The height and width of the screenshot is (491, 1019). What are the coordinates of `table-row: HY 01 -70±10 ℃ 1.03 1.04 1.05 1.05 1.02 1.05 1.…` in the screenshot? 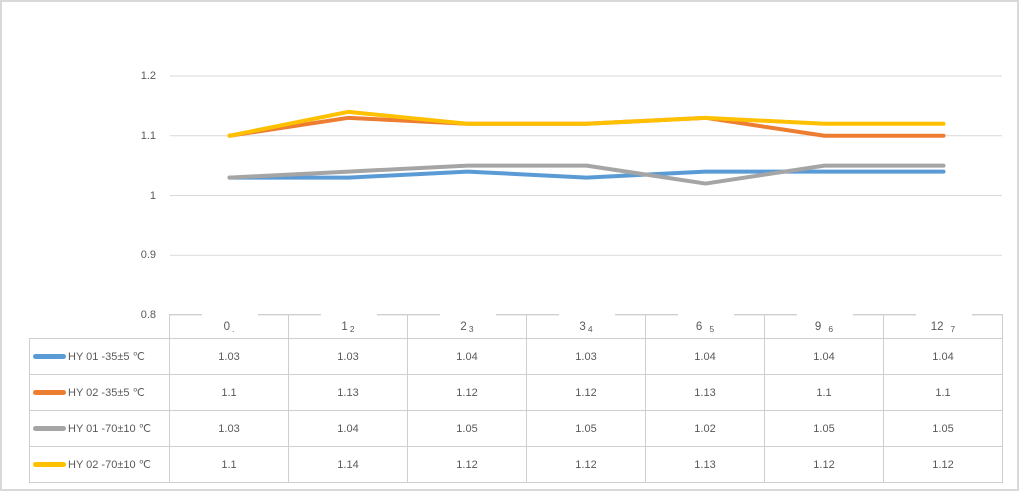 It's located at (516, 428).